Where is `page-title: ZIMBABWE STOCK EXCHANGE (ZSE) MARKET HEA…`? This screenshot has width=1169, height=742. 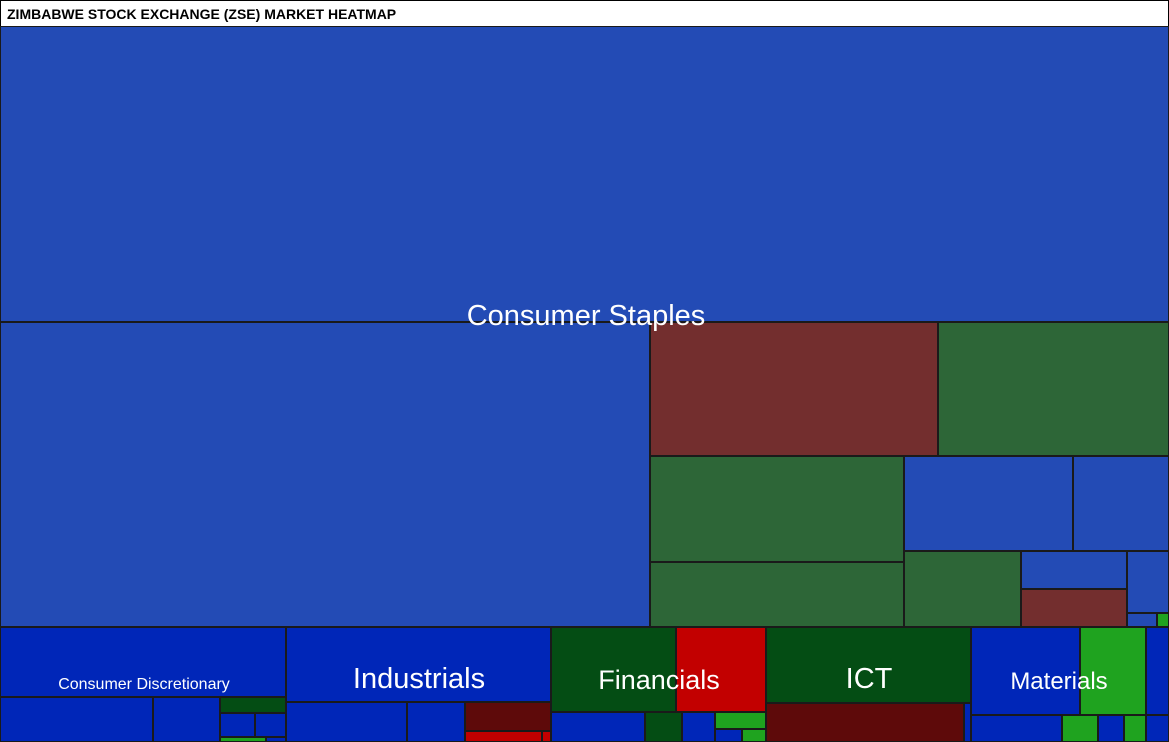 page-title: ZIMBABWE STOCK EXCHANGE (ZSE) MARKET HEA… is located at coordinates (202, 14).